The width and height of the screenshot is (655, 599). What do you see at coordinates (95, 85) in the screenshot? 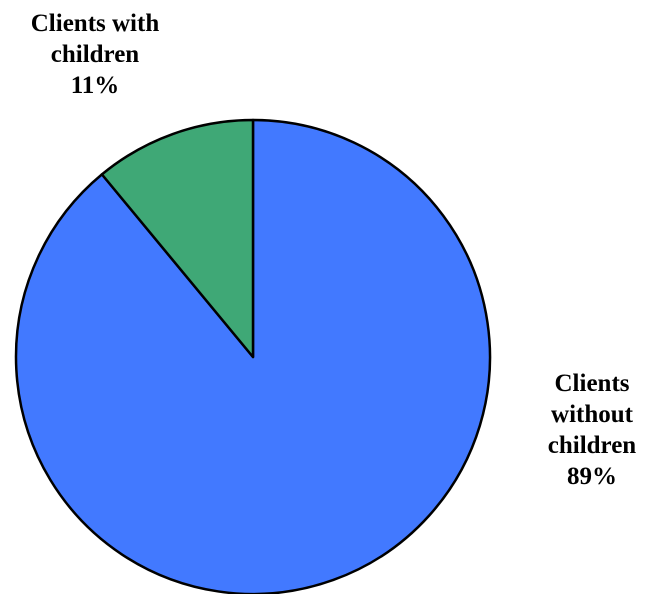
I see `slice-percent-label: 11%` at bounding box center [95, 85].